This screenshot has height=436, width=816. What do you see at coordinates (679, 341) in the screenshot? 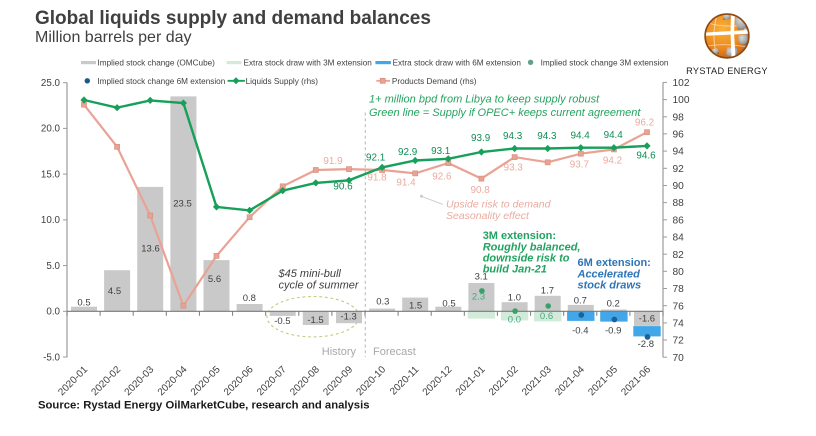
I see `svg-text: 72` at bounding box center [679, 341].